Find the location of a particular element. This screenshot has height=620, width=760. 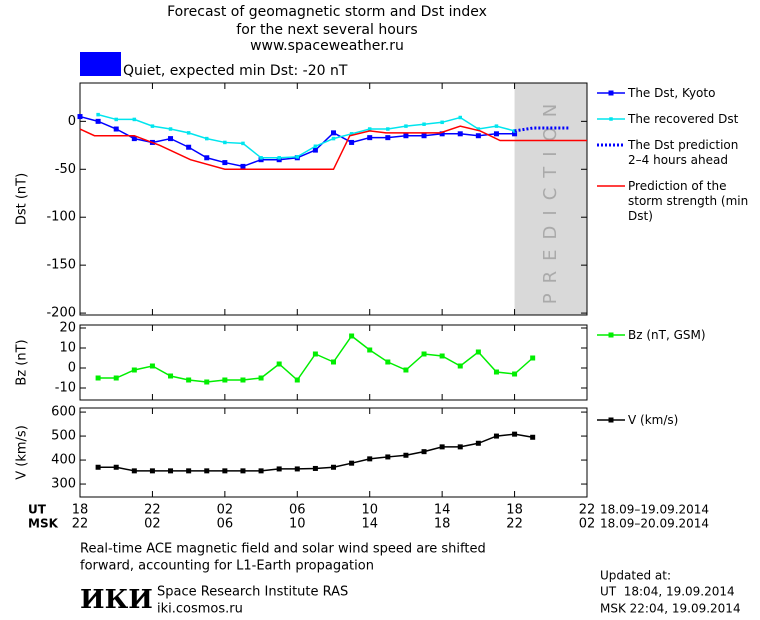

title: for the next several hours is located at coordinates (326, 30).